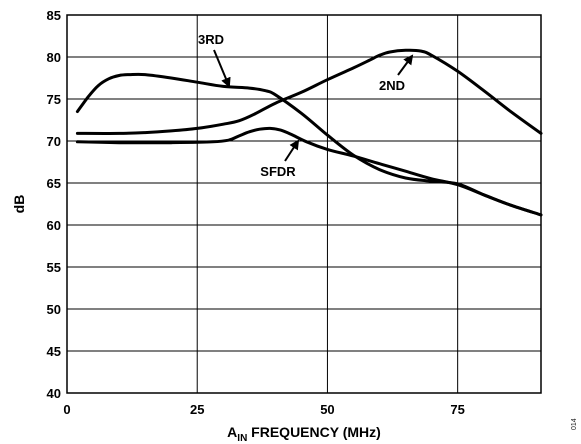 This screenshot has height=444, width=581. Describe the element at coordinates (54, 141) in the screenshot. I see `y-tick-label: 70` at that location.